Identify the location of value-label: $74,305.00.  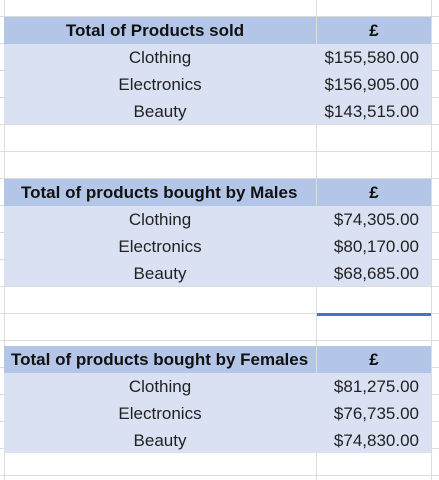
(376, 219).